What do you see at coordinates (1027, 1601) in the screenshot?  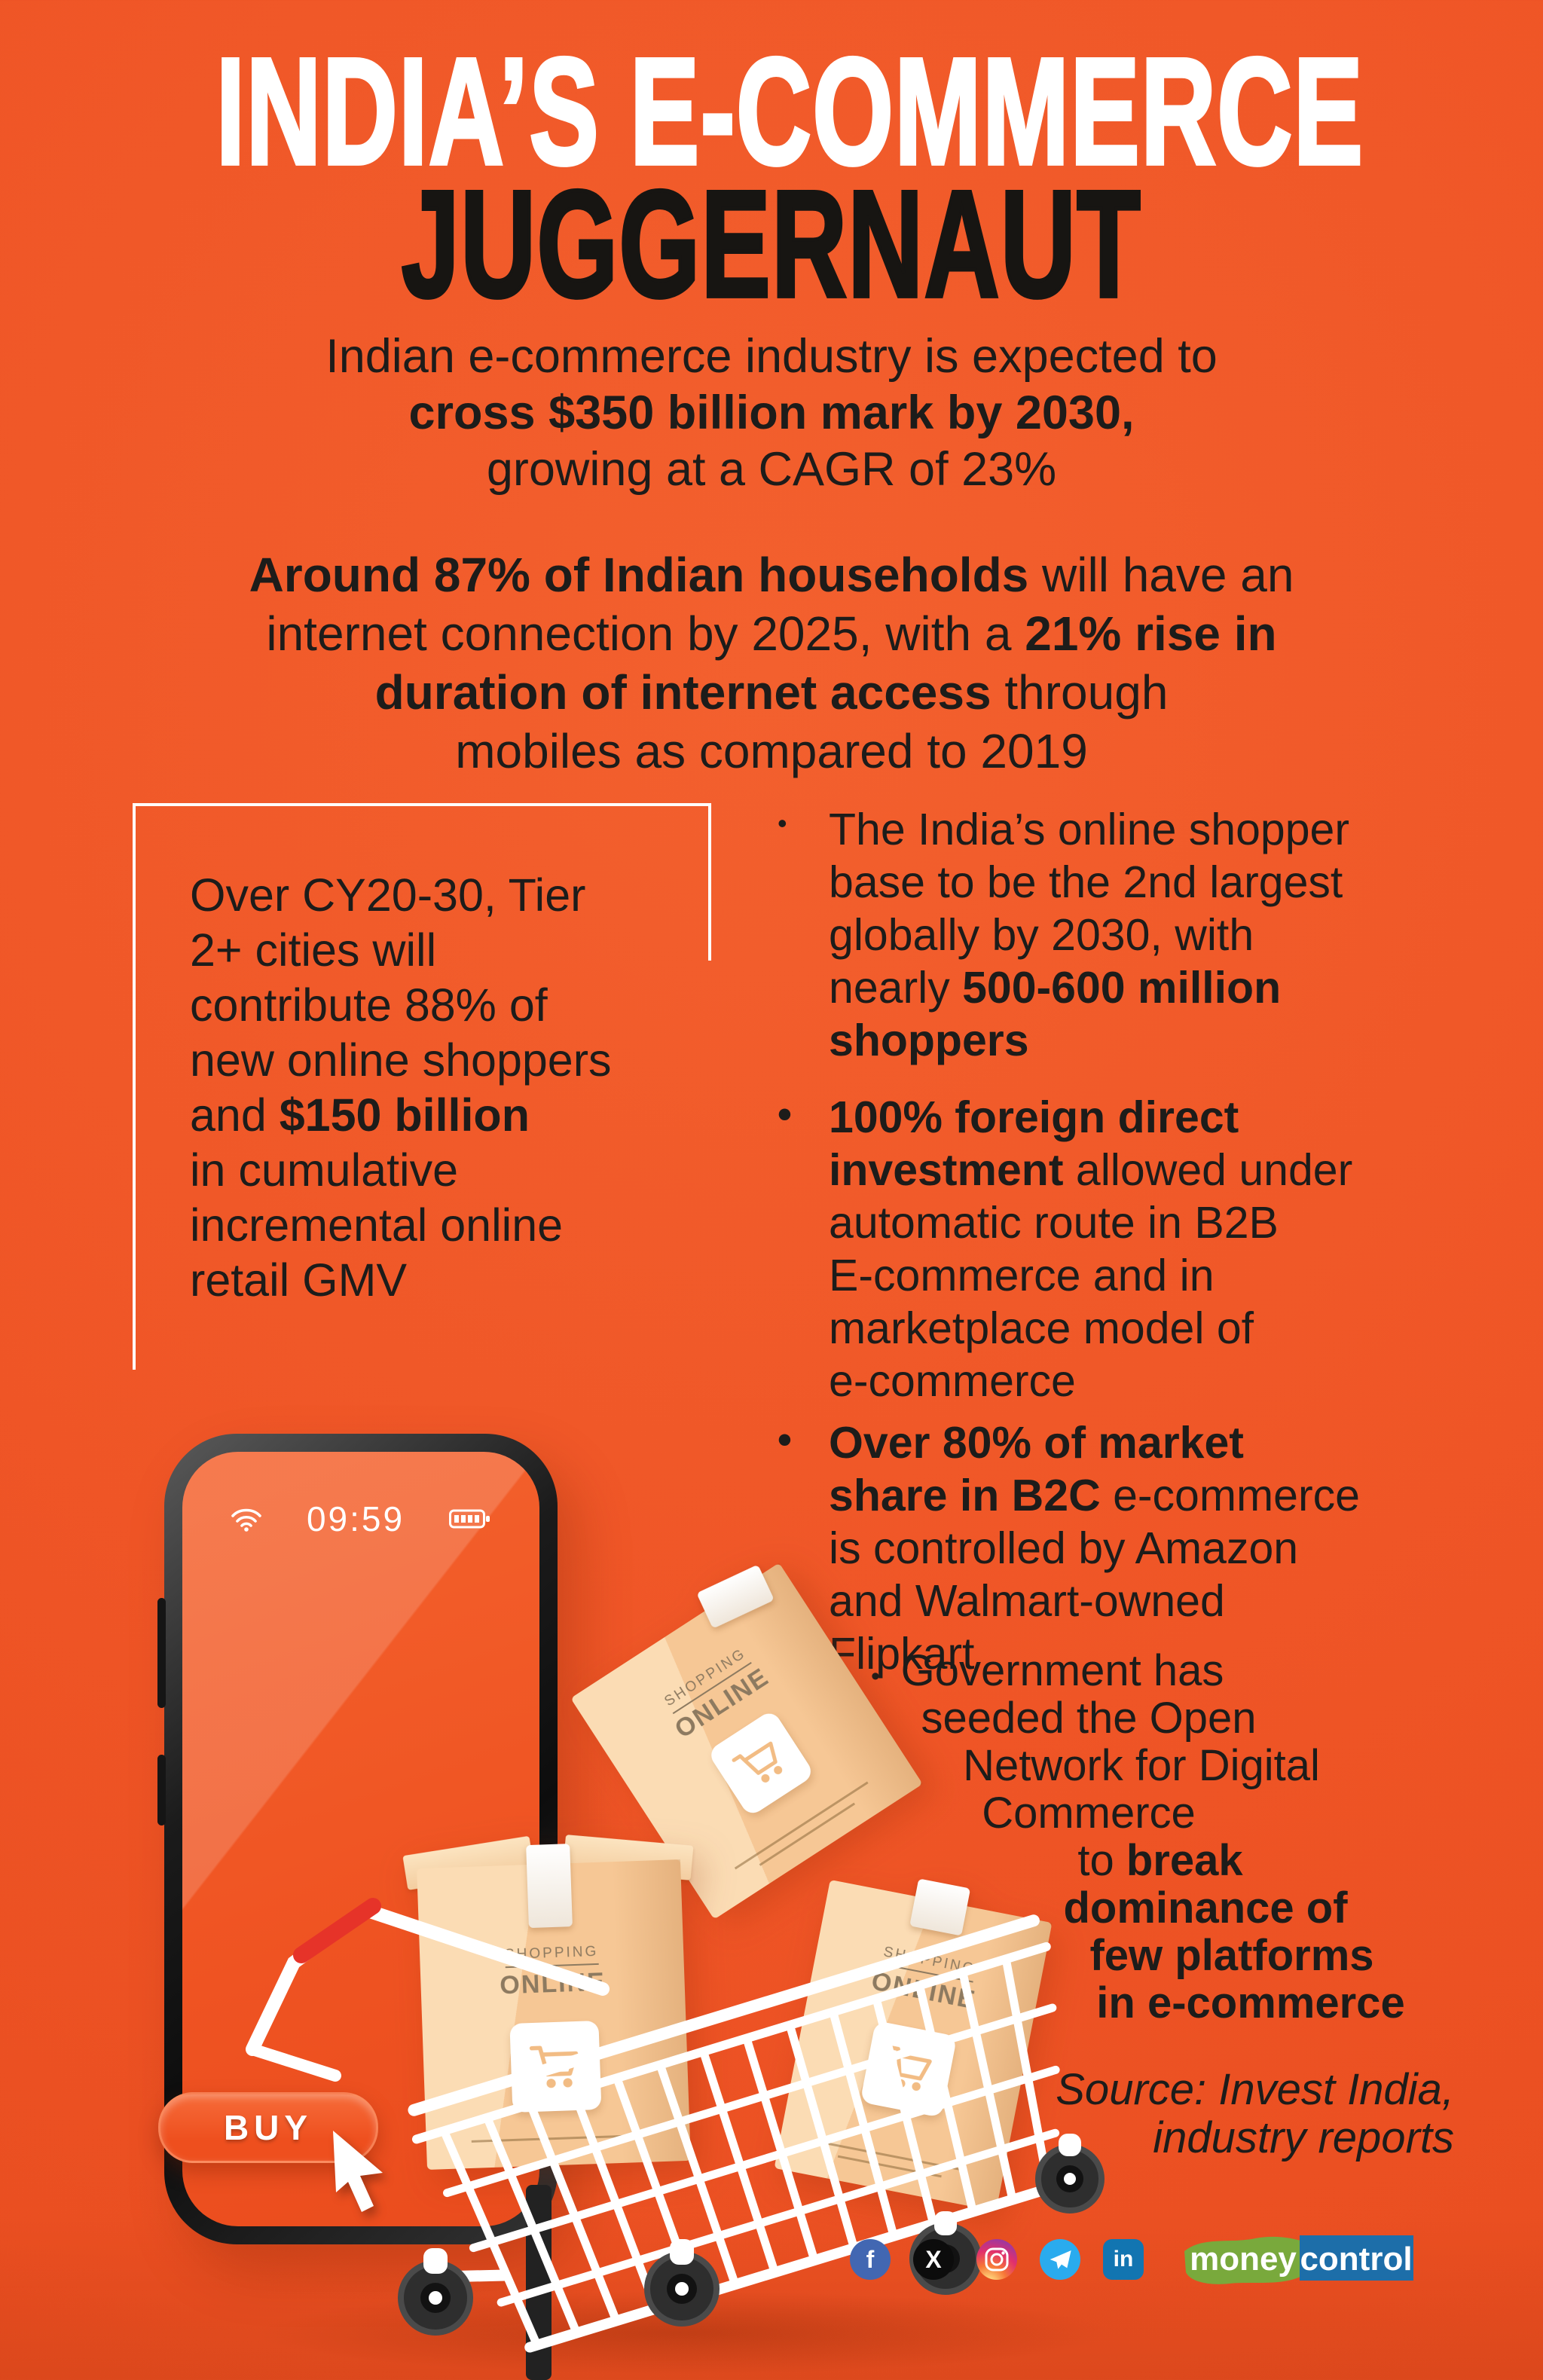 I see `bullet-line: and Walmart-owned` at bounding box center [1027, 1601].